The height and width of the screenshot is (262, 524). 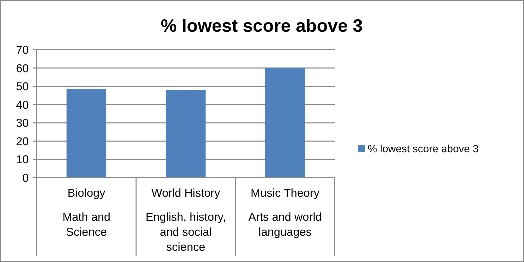 I want to click on x-tick-label: Music Theory, so click(x=285, y=194).